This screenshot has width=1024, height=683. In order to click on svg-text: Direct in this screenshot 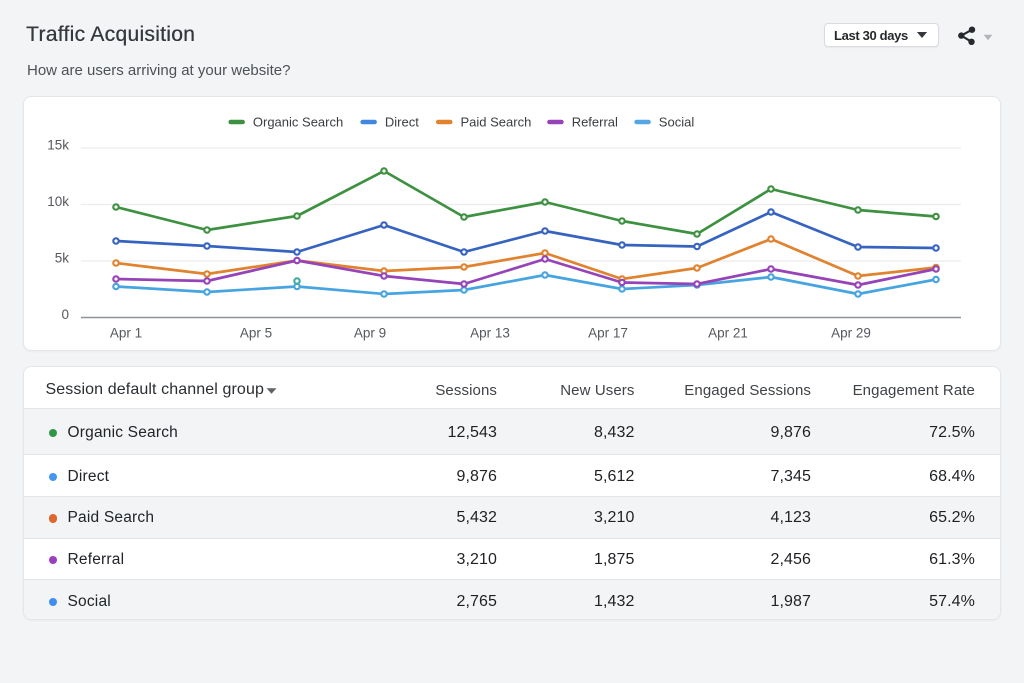, I will do `click(402, 122)`.